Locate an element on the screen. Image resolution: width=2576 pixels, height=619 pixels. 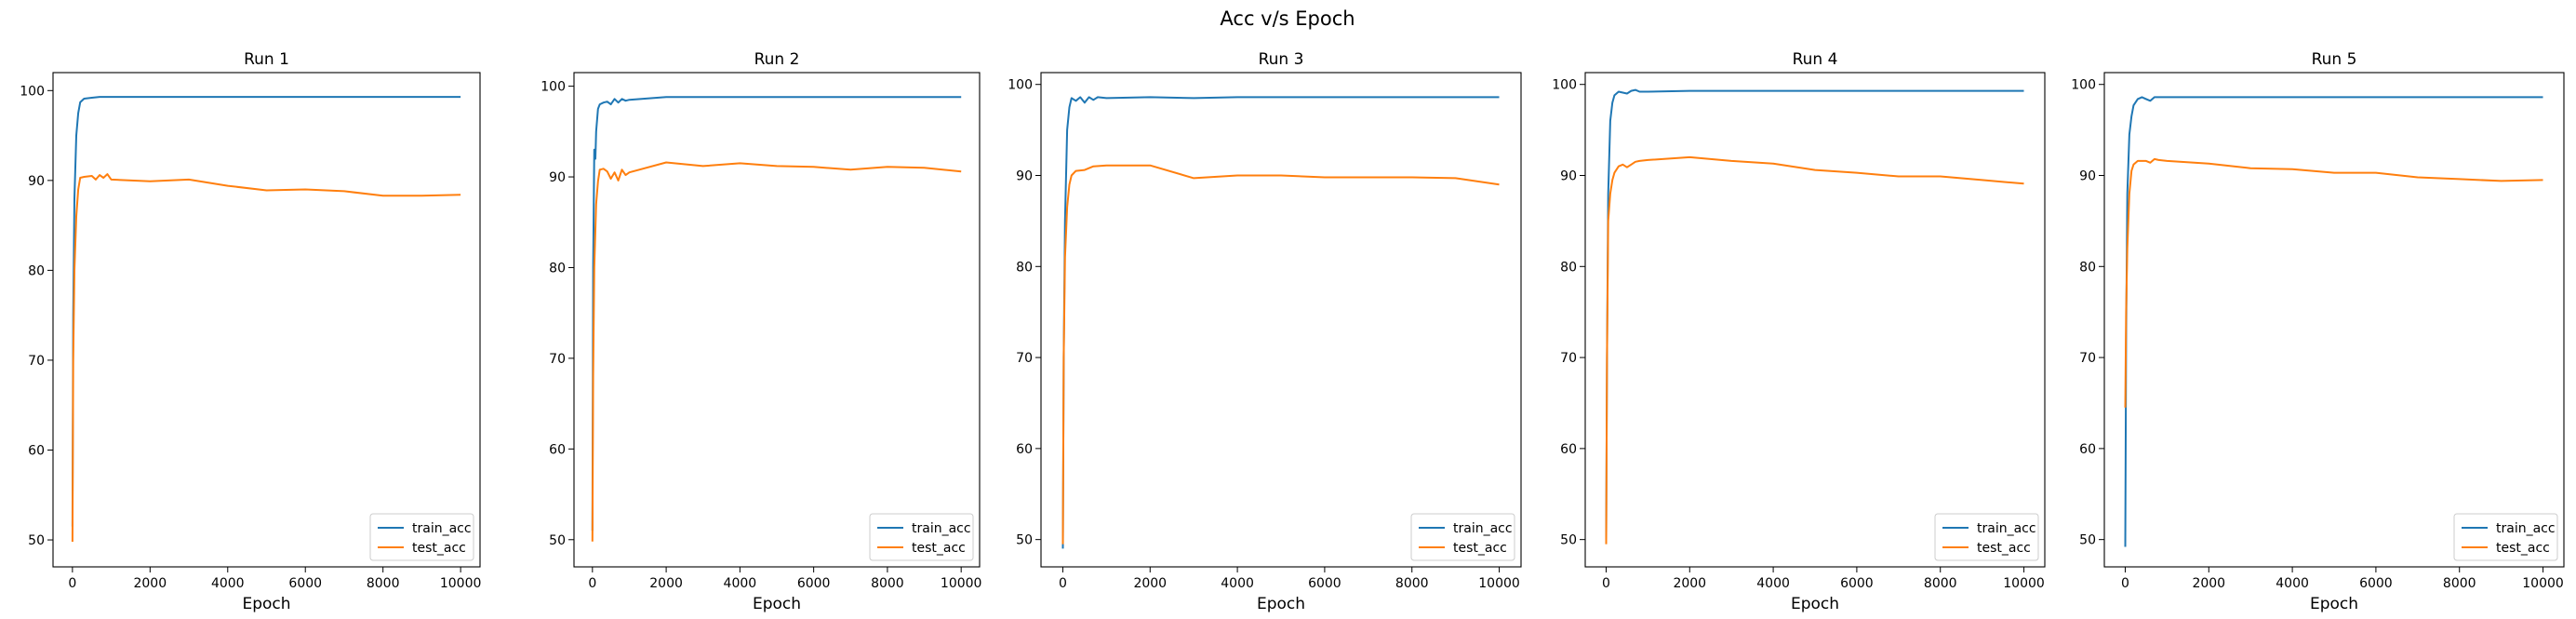
subplot-title: Run 4 is located at coordinates (1815, 59).